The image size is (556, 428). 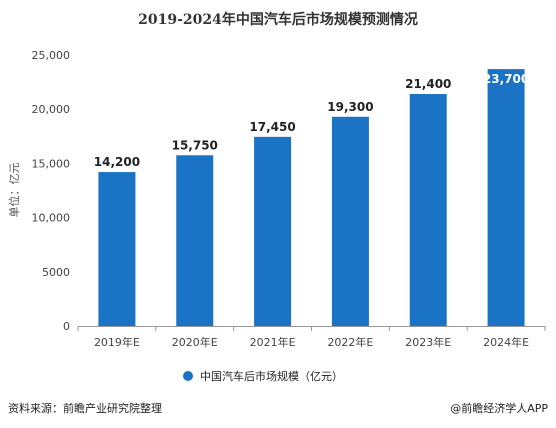 I want to click on bar-value-label: 17,450, so click(x=272, y=127).